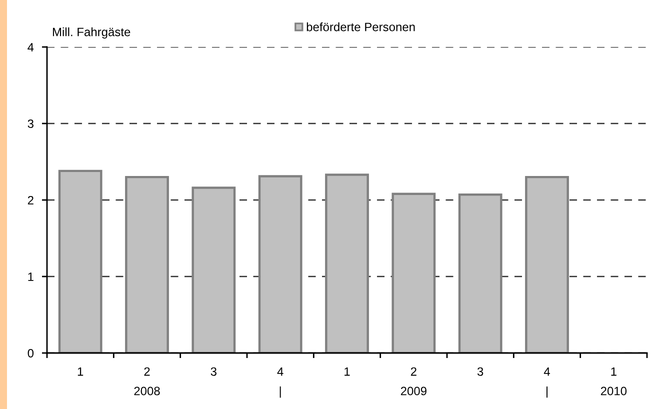 The width and height of the screenshot is (654, 409). I want to click on y-tick-label: 0, so click(31, 353).